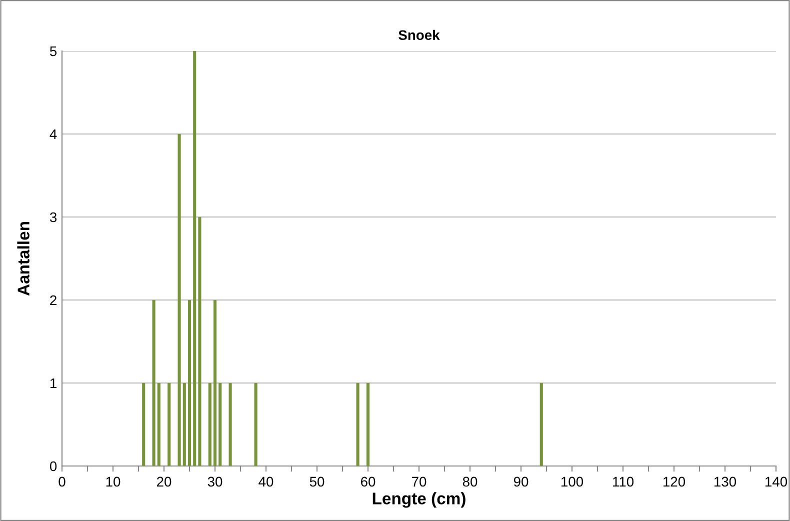  Describe the element at coordinates (62, 481) in the screenshot. I see `x-tick-label: 0` at that location.